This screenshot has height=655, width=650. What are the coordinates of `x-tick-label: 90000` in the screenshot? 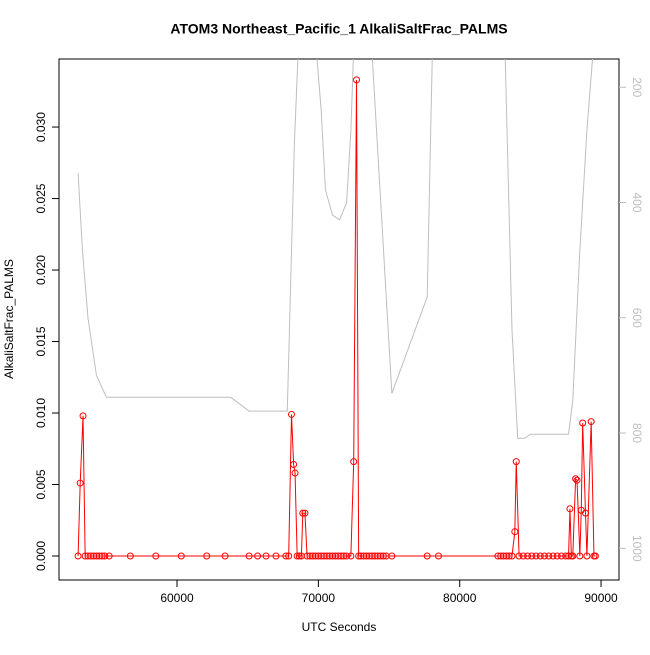 It's located at (601, 598).